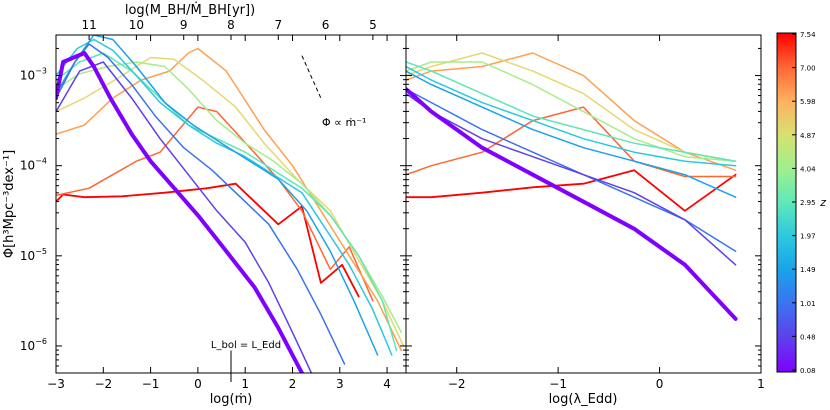 This screenshot has width=830, height=410. Describe the element at coordinates (822, 202) in the screenshot. I see `colorbar-label: z` at that location.